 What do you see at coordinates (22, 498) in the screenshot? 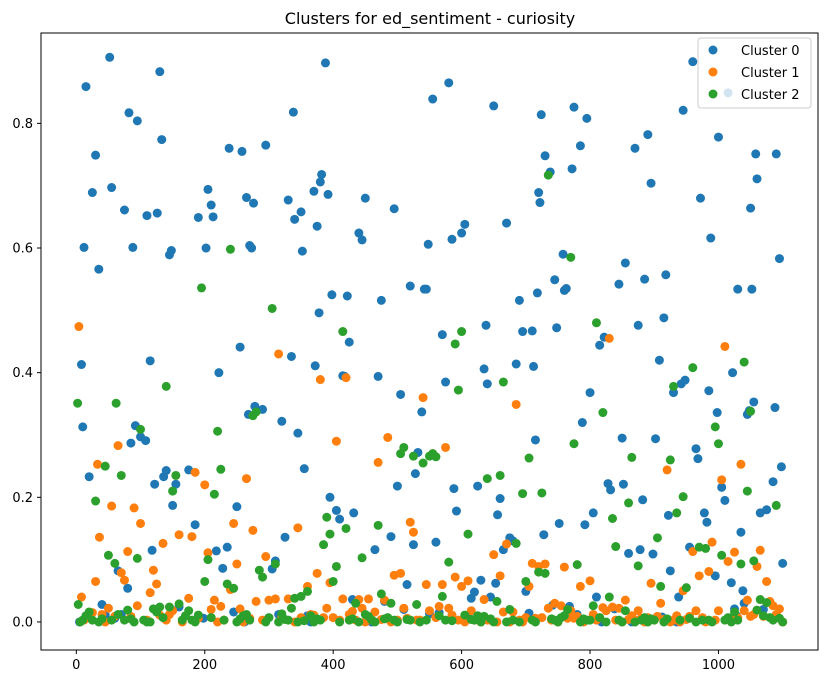
I see `y-tick-label: 0.2` at bounding box center [22, 498].